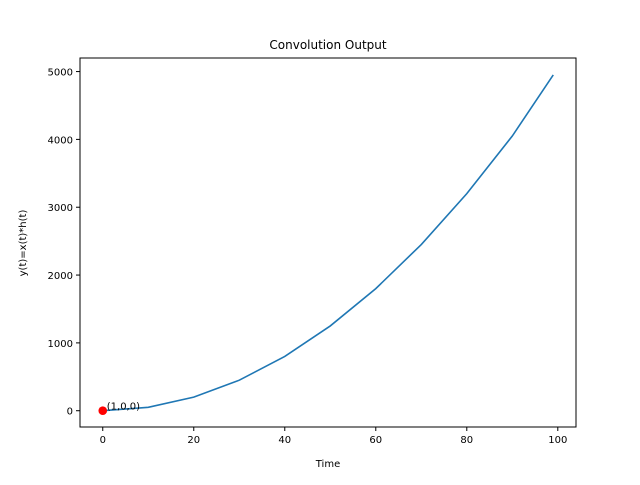  Describe the element at coordinates (193, 440) in the screenshot. I see `x-tick-label: 20` at that location.